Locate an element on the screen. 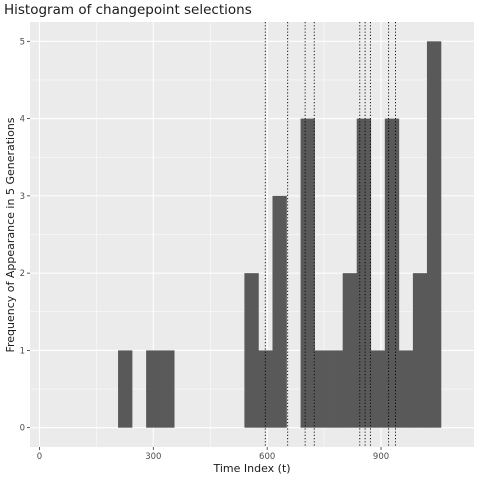 This screenshot has width=480, height=480. y-axis-title: Frequency of Appearance in 5 Generations is located at coordinates (10, 234).